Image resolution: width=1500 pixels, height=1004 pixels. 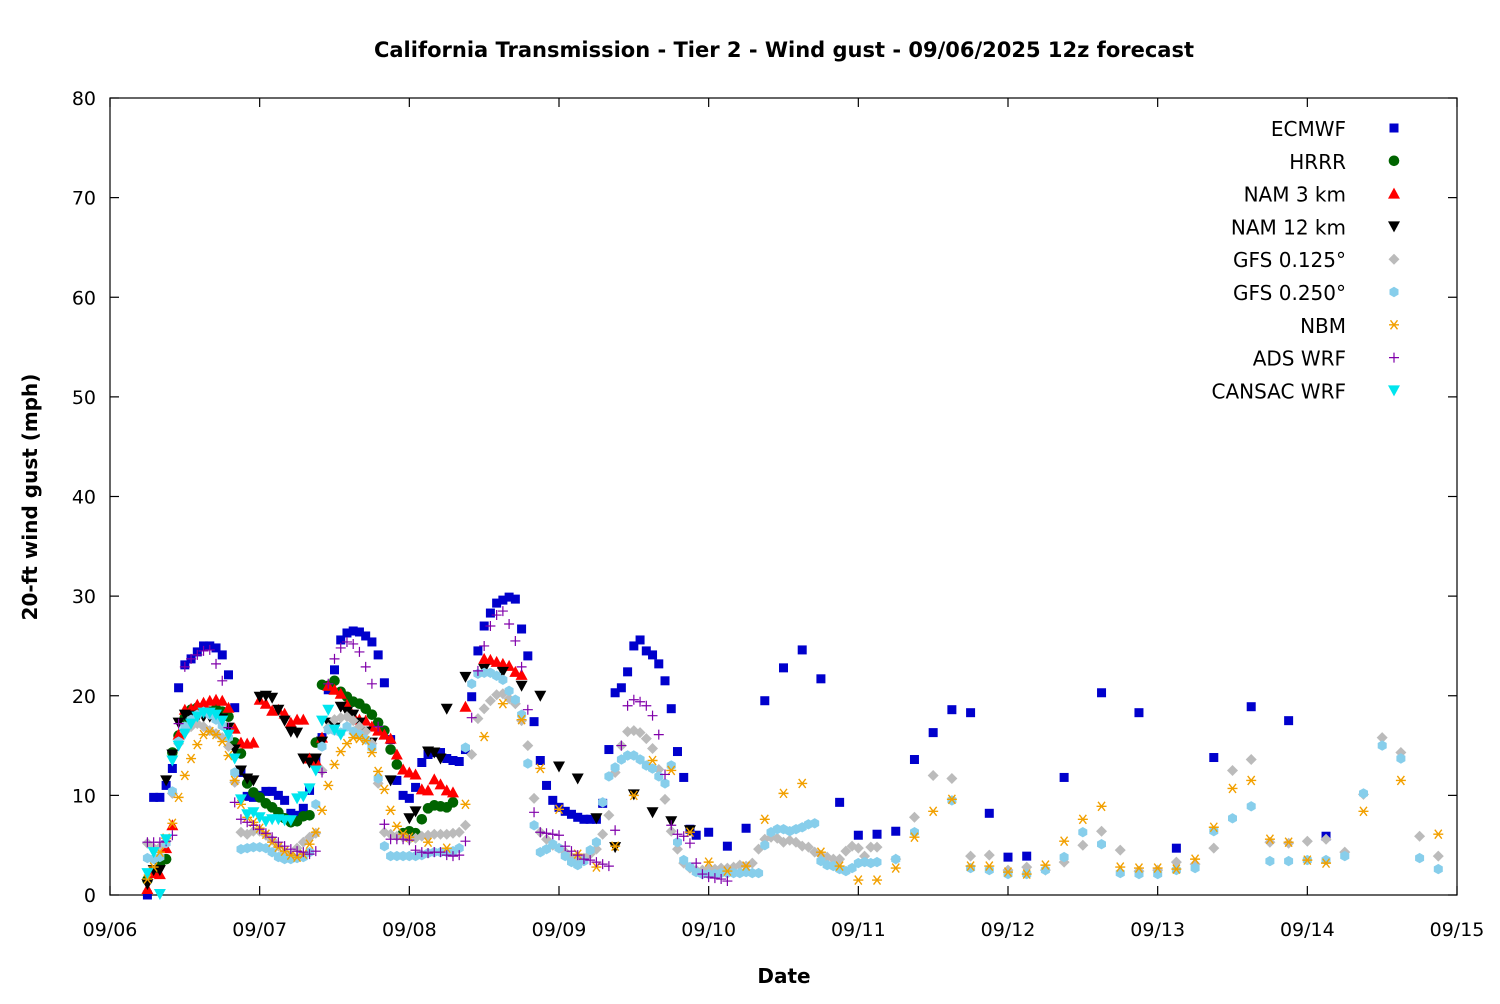 I want to click on legend-label: GFS 0.250°, so click(x=1289, y=293).